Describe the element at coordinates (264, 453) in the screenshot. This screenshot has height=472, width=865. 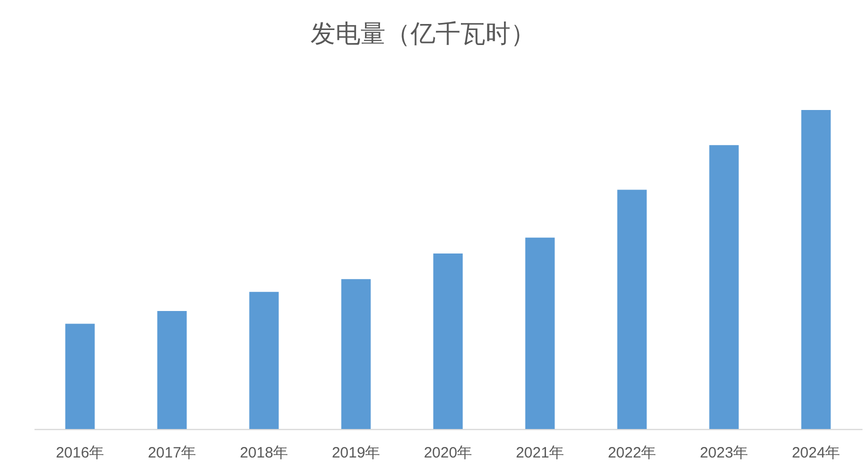
I see `x-tick-label: 2018年` at that location.